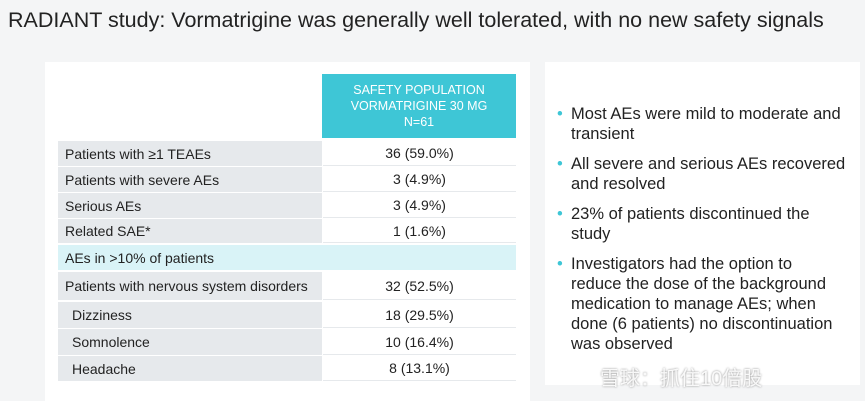 The image size is (865, 401). Describe the element at coordinates (190, 342) in the screenshot. I see `row-label: Somnolence` at that location.